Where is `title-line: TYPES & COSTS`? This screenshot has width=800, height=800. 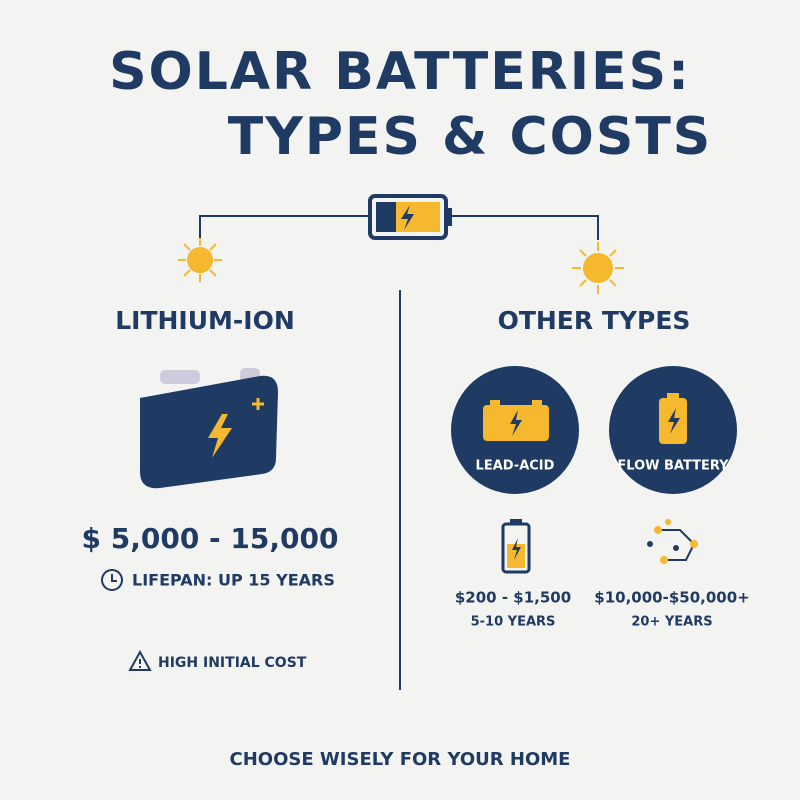
title-line: TYPES & COSTS is located at coordinates (470, 137).